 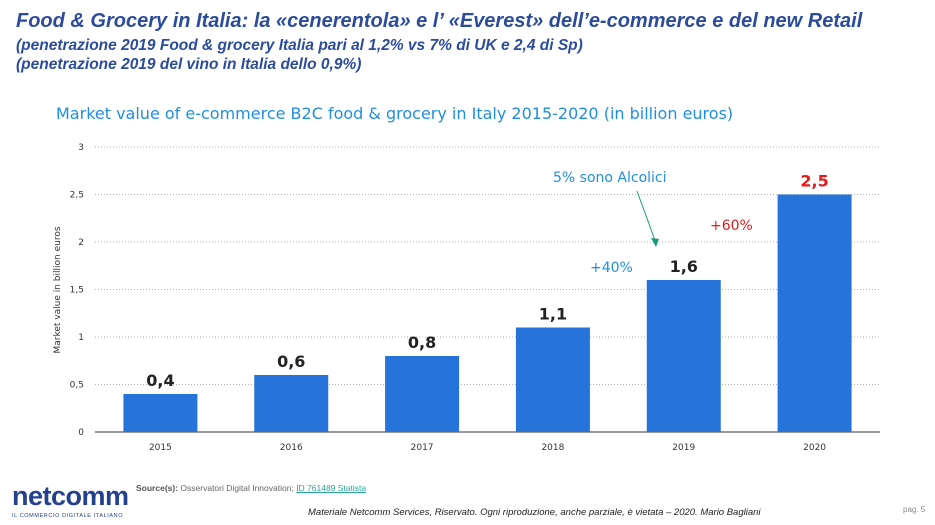 I want to click on annotation-growth-60: +60%, so click(x=731, y=226).